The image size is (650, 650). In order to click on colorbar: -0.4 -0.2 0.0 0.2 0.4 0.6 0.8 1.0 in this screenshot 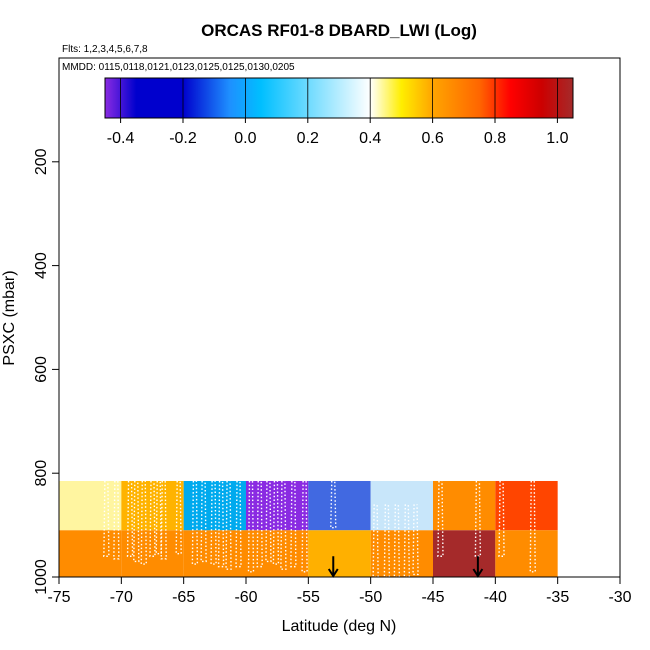, I will do `click(339, 112)`.